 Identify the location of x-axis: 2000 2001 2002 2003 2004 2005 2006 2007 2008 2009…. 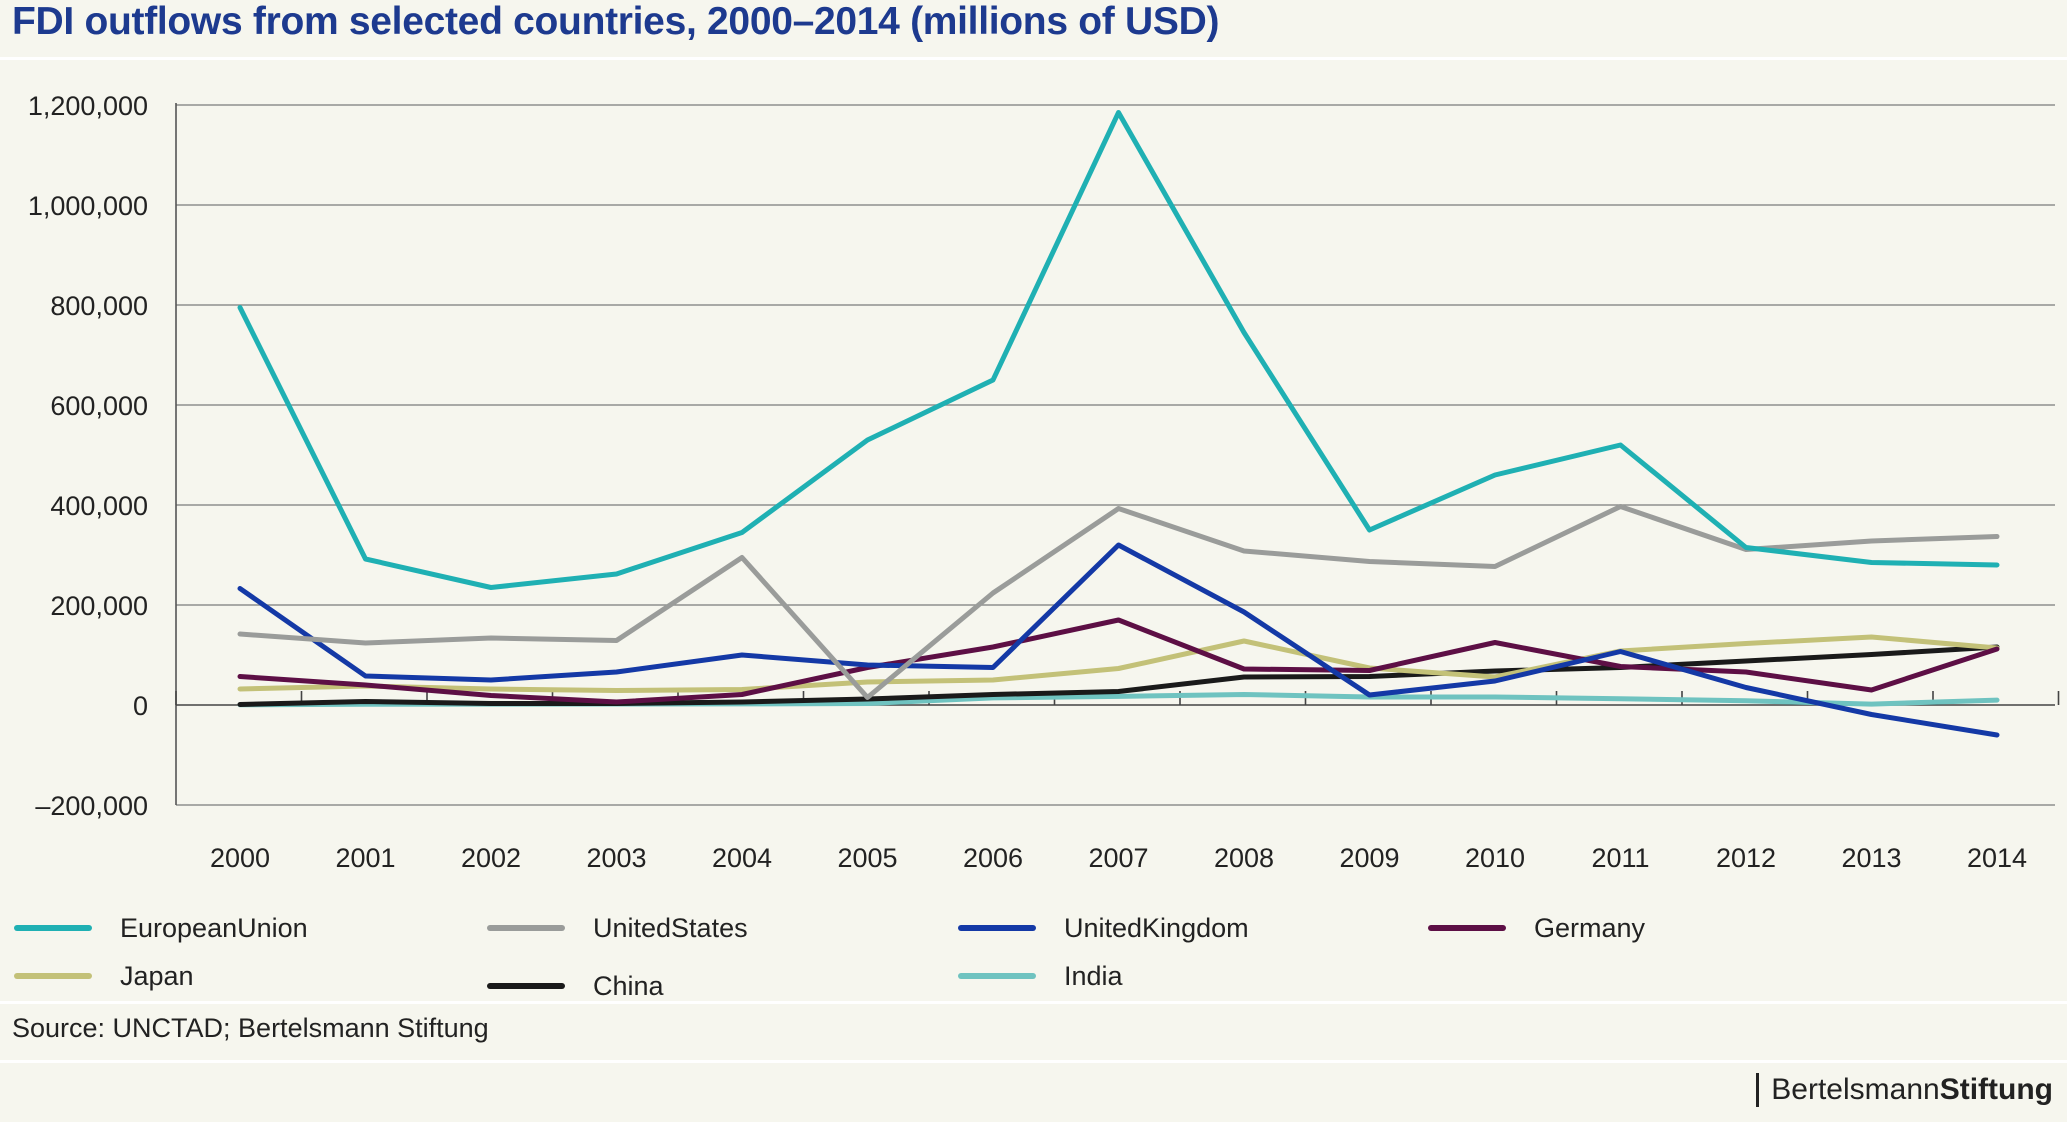
(1117, 782).